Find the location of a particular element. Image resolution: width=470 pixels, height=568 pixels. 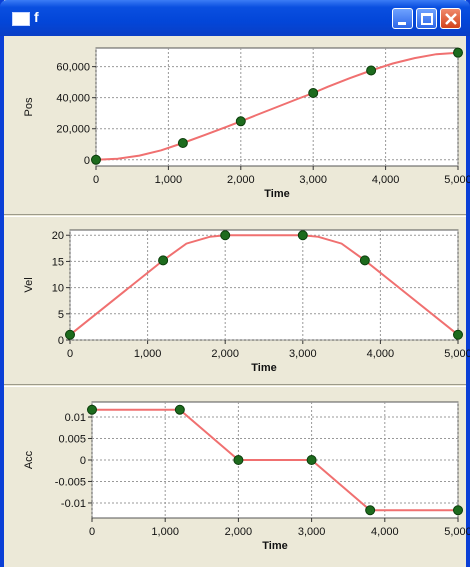

y-tick-label: 0.005 is located at coordinates (72, 440).